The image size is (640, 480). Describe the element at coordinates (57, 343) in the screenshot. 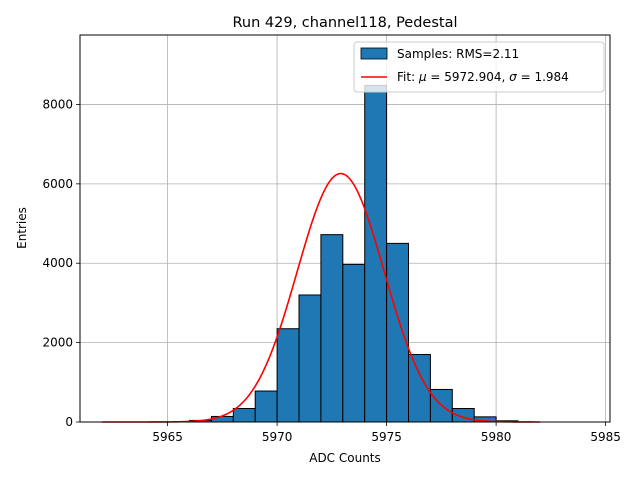

I see `y-tick-label-1: 2000` at that location.